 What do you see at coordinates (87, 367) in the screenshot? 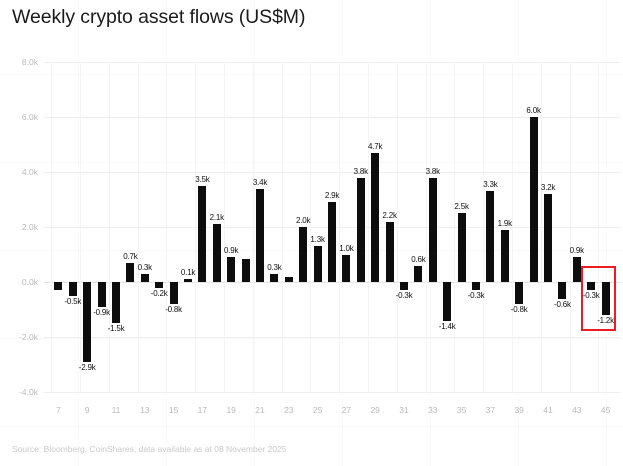
I see `bar-value-label: -2.9k` at bounding box center [87, 367].